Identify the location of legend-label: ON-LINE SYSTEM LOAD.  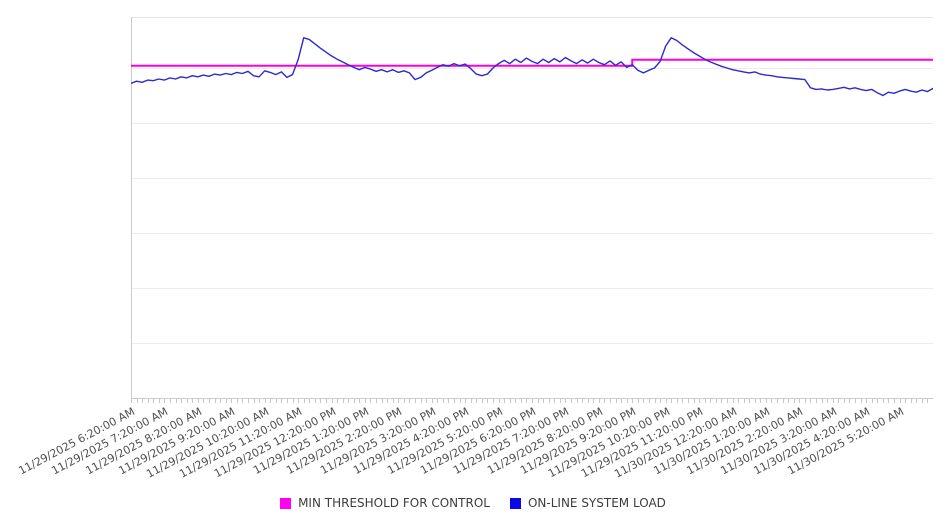
(596, 503).